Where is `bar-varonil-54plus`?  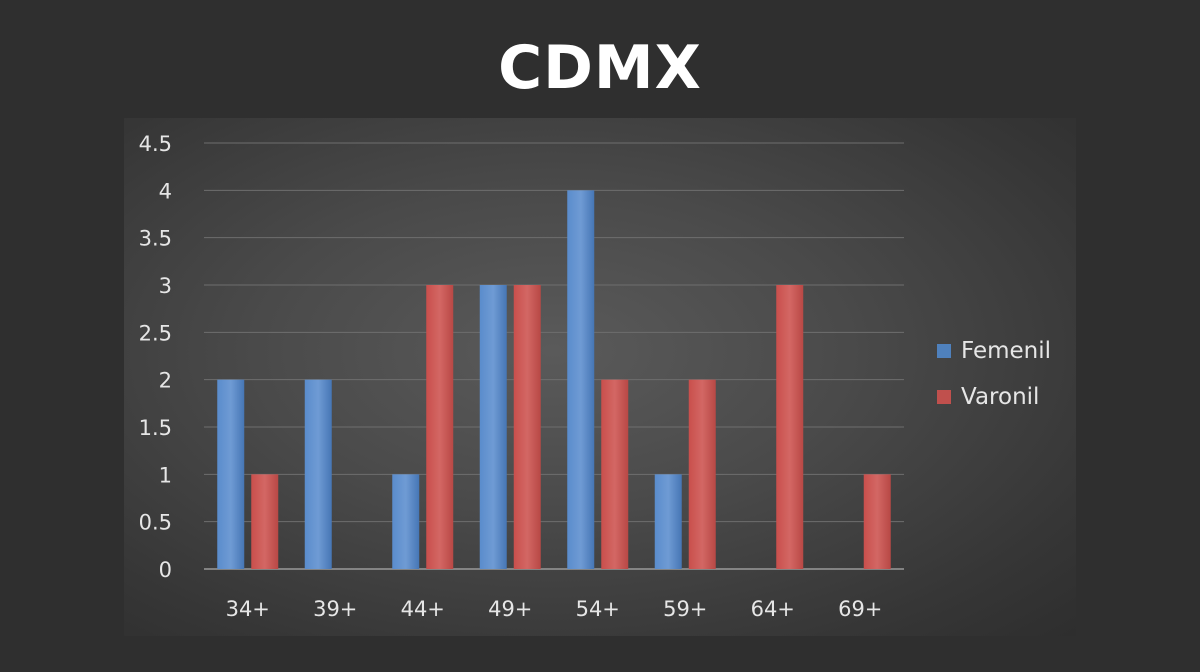 bar-varonil-54plus is located at coordinates (615, 474).